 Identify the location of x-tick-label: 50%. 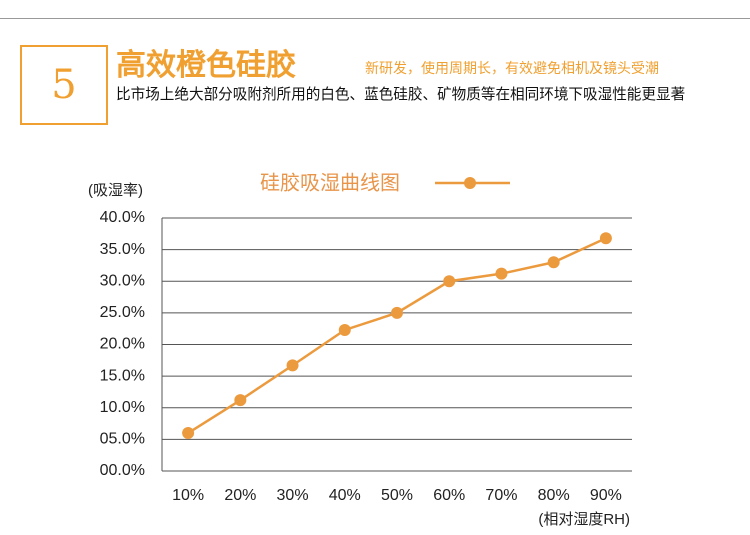
(397, 495).